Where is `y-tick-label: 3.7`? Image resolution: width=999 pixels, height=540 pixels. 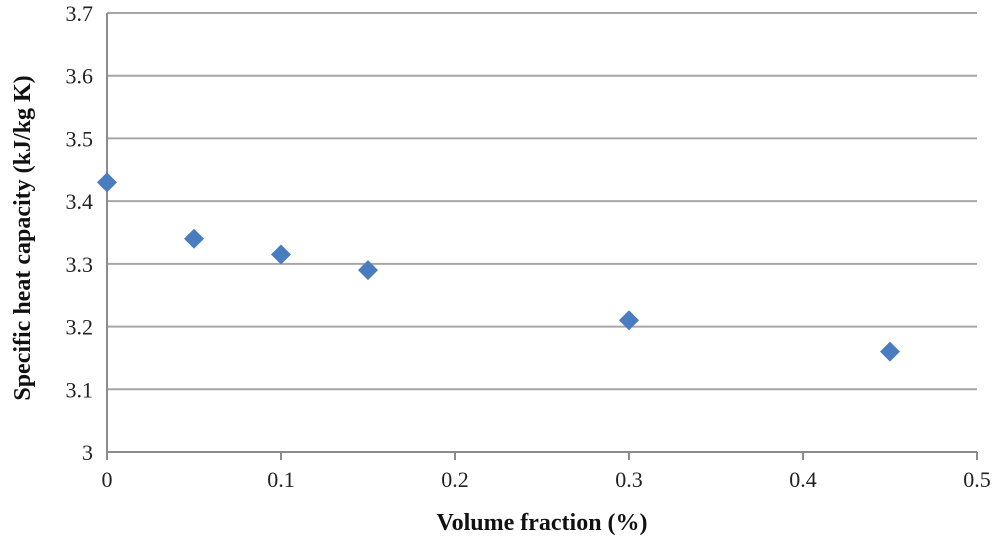
y-tick-label: 3.7 is located at coordinates (80, 13).